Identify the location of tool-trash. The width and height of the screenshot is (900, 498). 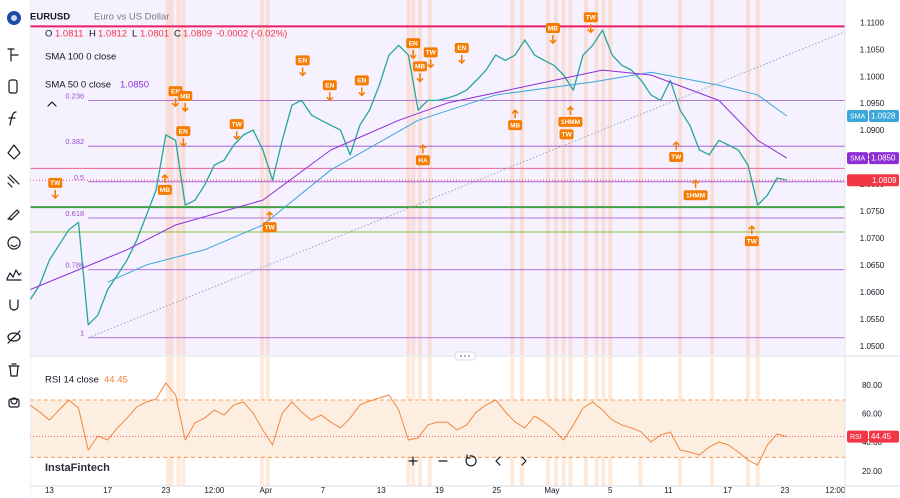
(14, 370).